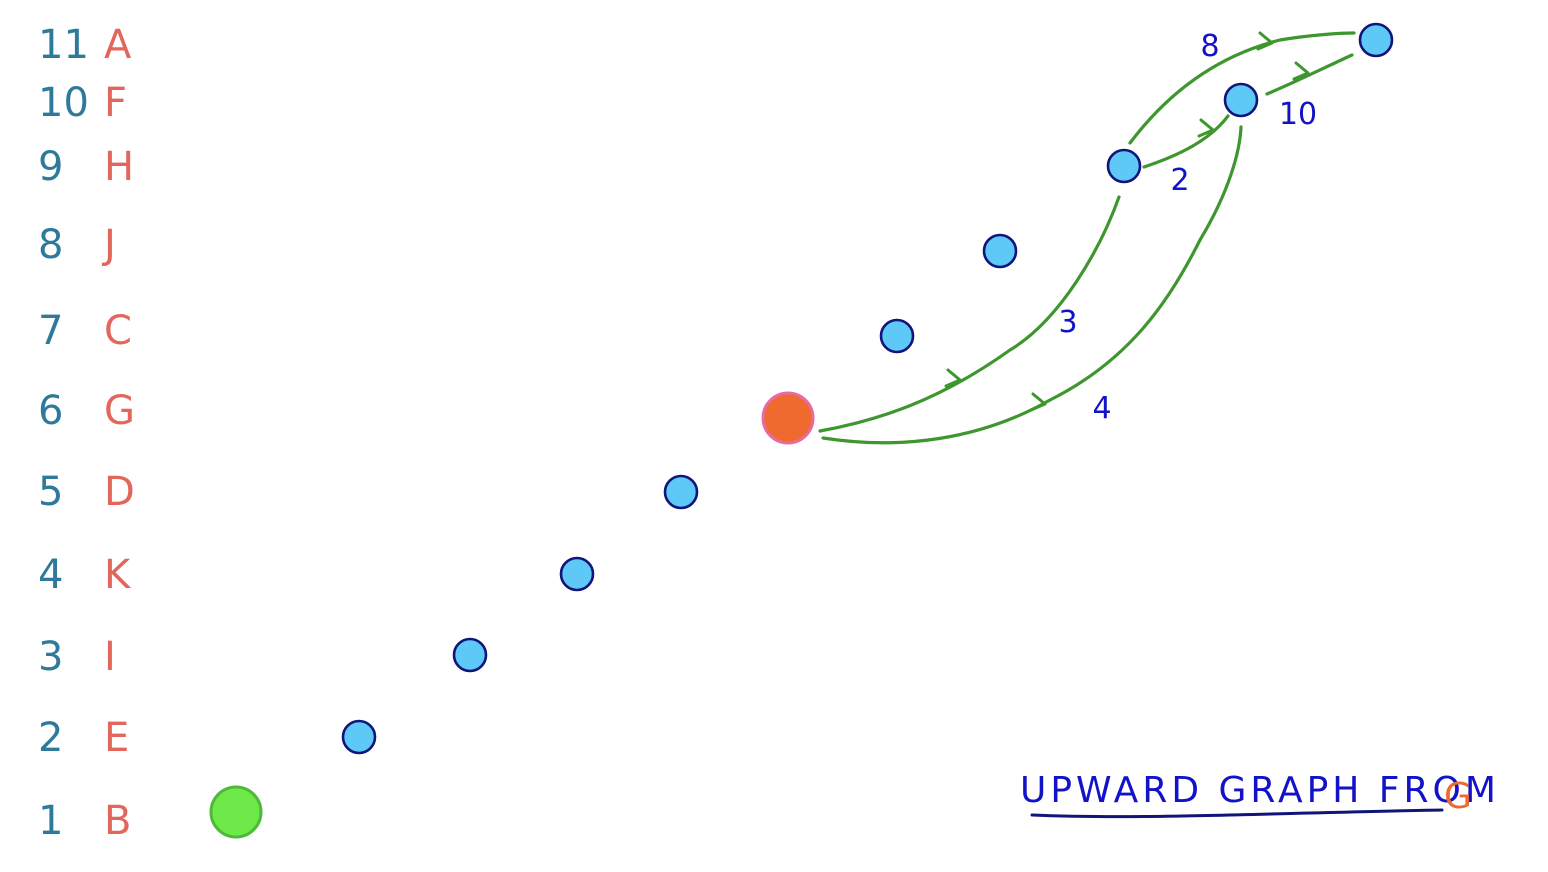 The image size is (1548, 872). What do you see at coordinates (119, 167) in the screenshot?
I see `rank-letter: H` at bounding box center [119, 167].